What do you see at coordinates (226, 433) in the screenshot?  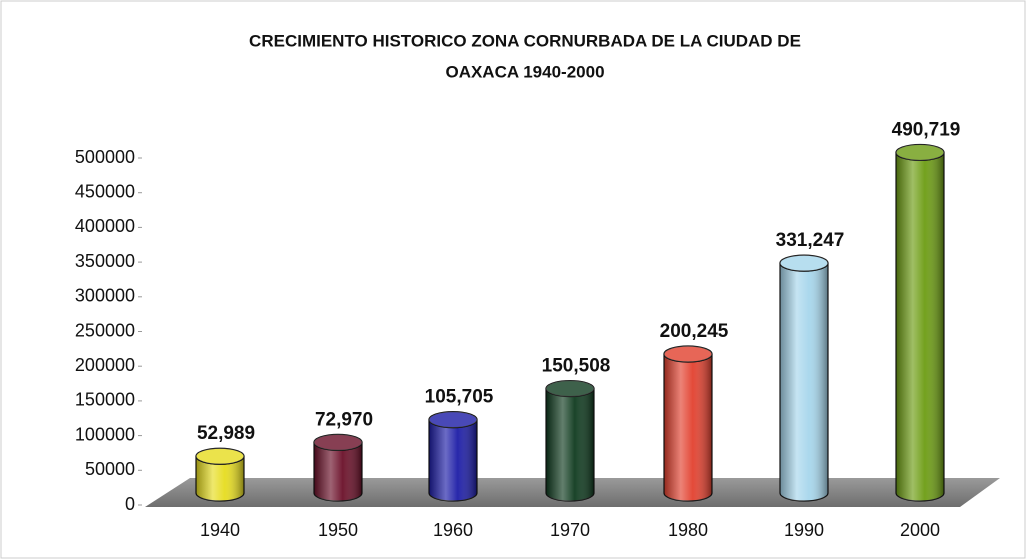 I see `data-label: 52,989` at bounding box center [226, 433].